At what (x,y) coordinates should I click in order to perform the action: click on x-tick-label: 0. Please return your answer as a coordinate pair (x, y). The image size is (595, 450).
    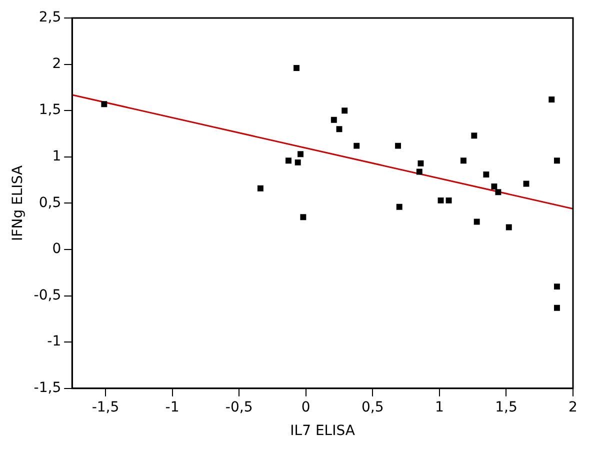
    Looking at the image, I should click on (305, 407).